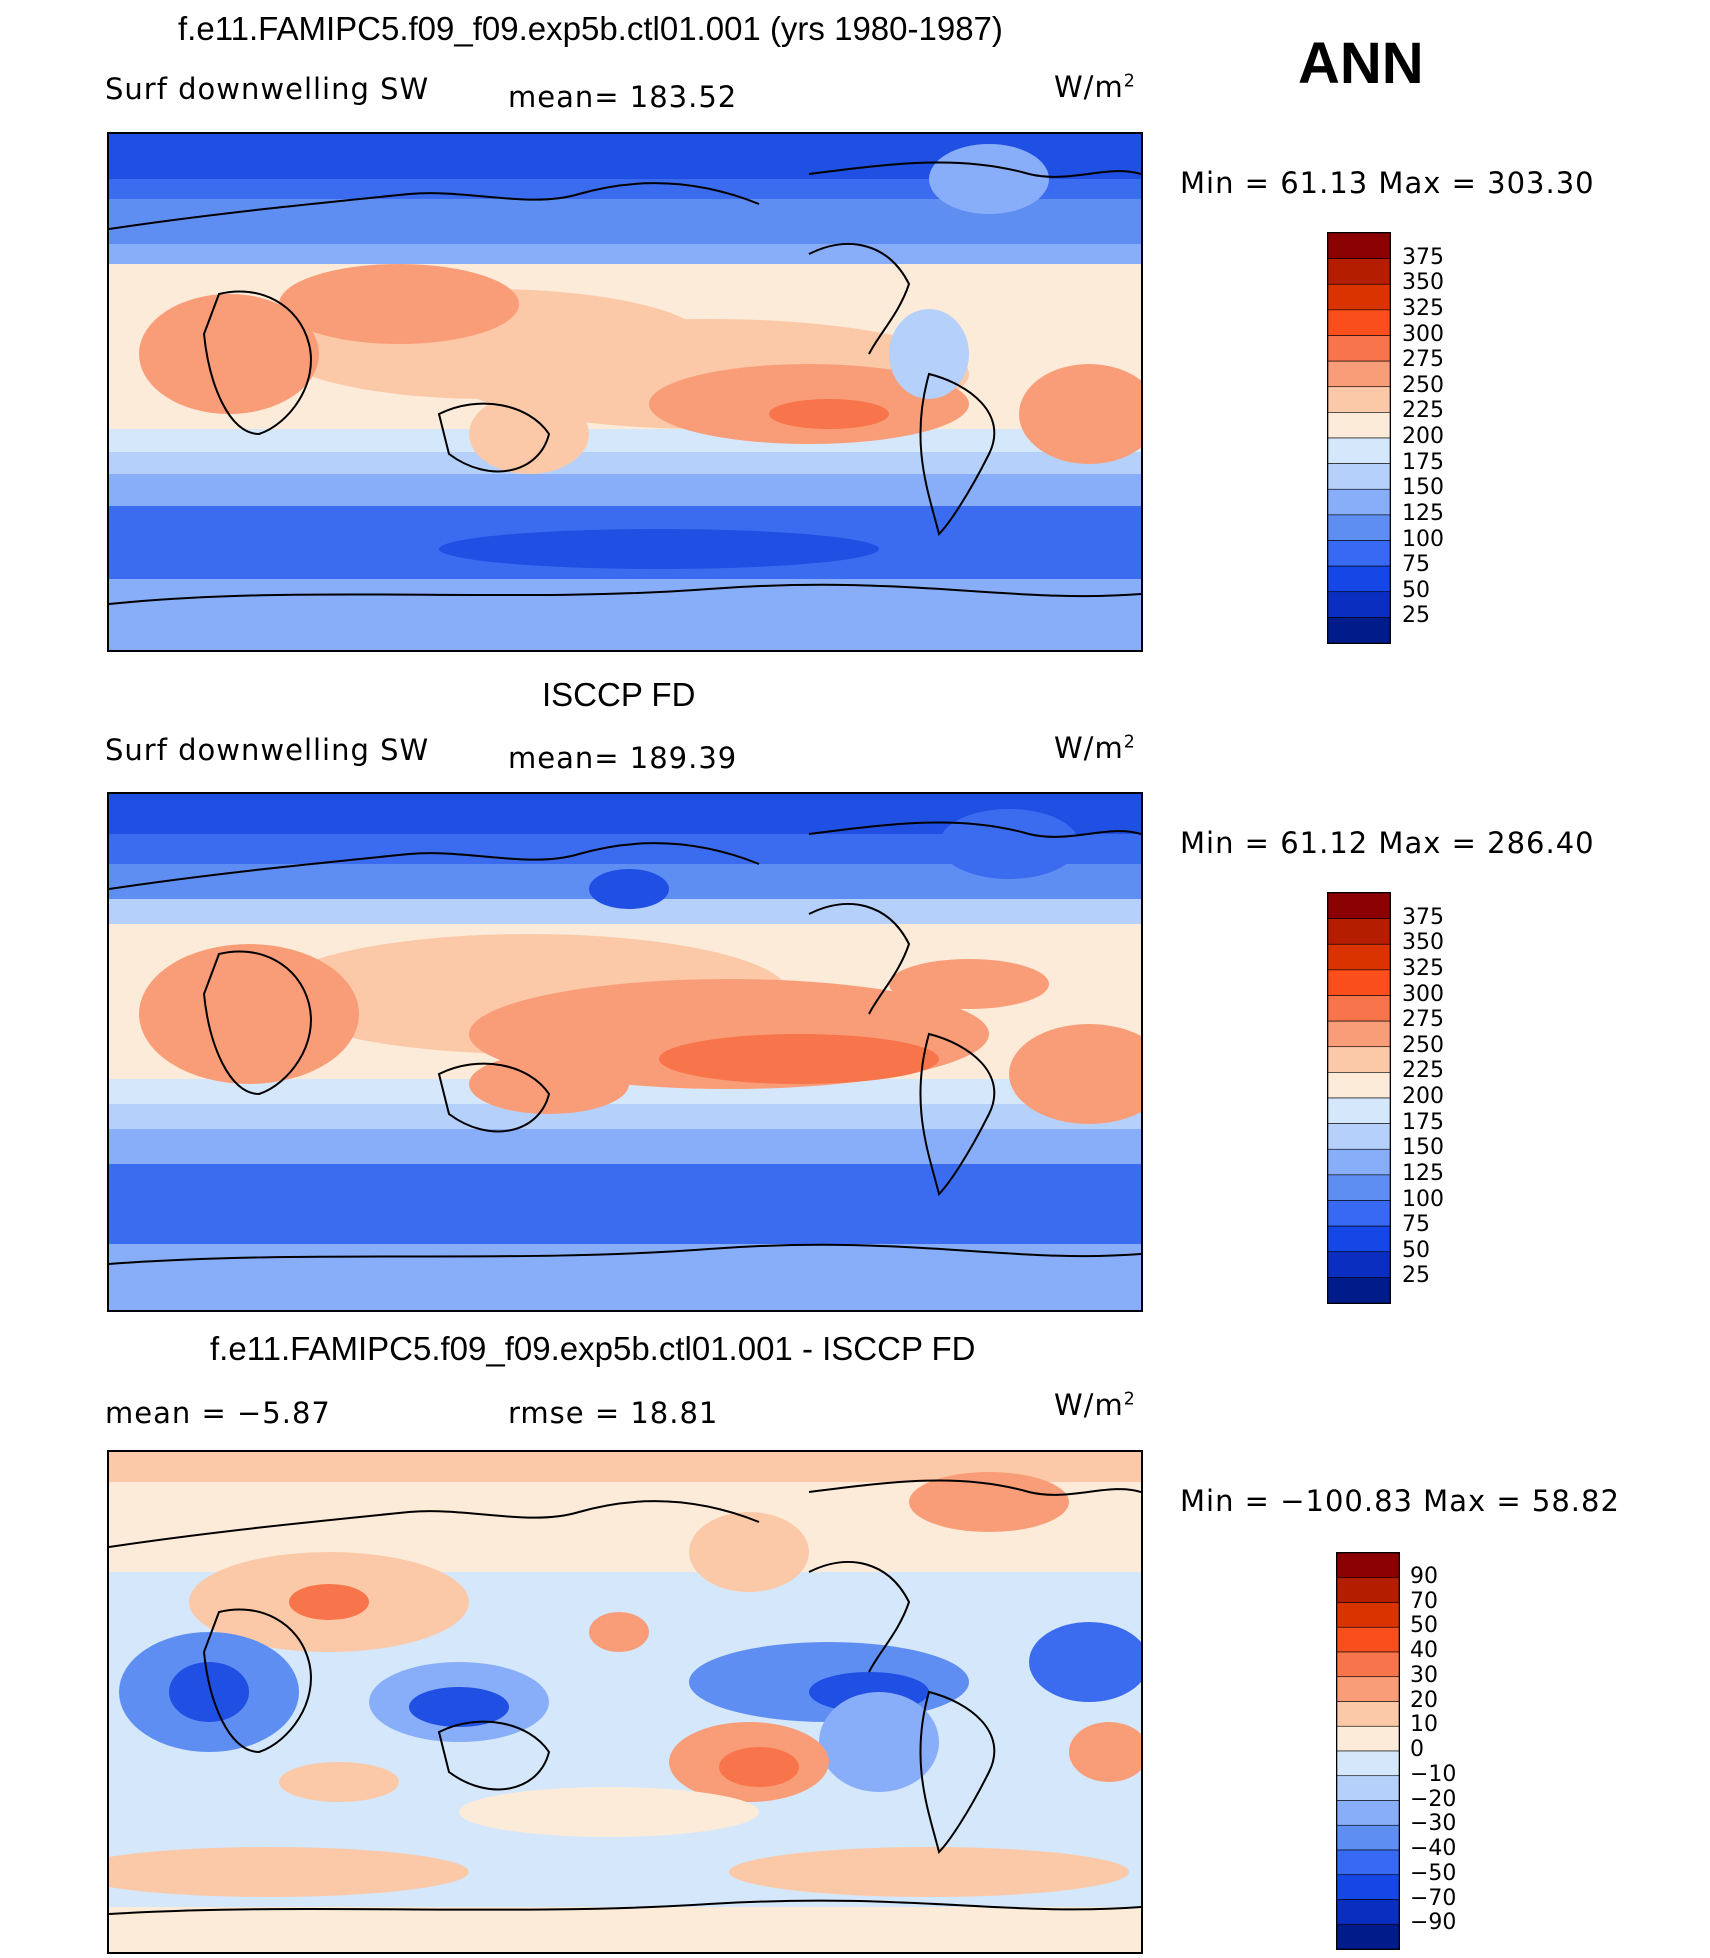  Describe the element at coordinates (1095, 1405) in the screenshot. I see `panel3-units: W/m2` at that location.